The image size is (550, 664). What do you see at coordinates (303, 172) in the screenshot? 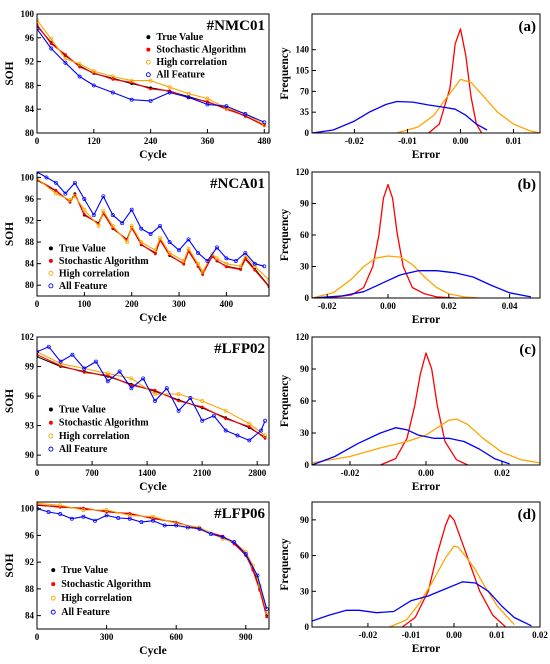
I see `y-tick-label: 120` at bounding box center [303, 172].